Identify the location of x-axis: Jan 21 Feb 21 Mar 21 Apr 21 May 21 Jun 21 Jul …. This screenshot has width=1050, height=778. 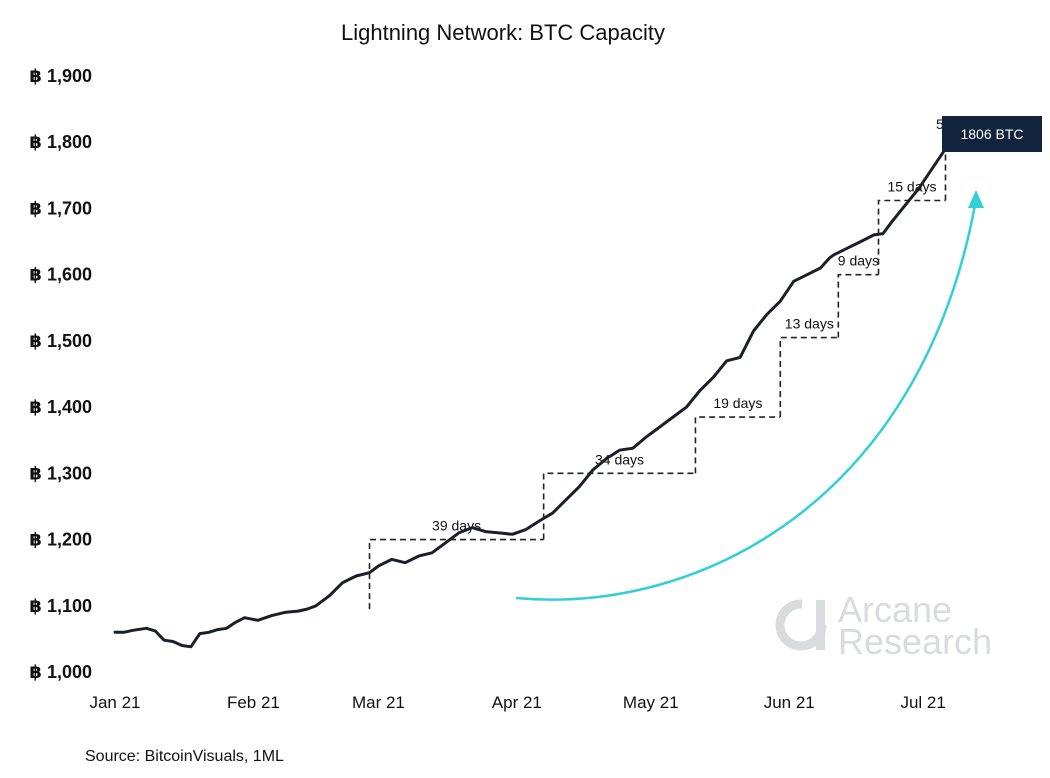
(517, 702).